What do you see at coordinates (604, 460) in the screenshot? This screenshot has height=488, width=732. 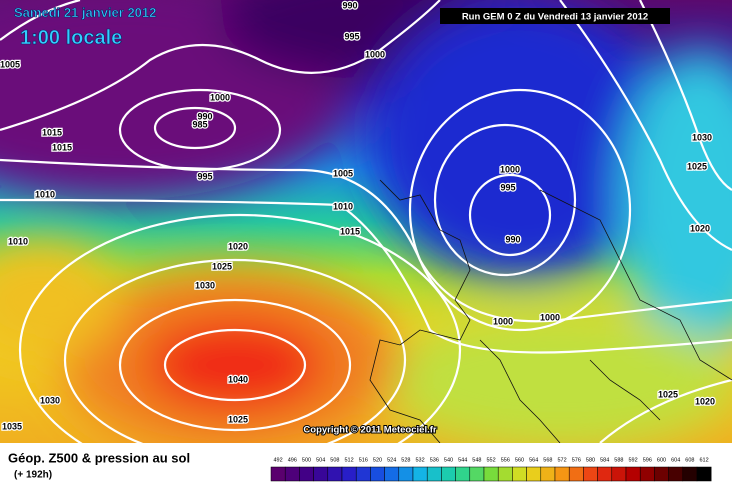 I see `colorbar-label: 584` at bounding box center [604, 460].